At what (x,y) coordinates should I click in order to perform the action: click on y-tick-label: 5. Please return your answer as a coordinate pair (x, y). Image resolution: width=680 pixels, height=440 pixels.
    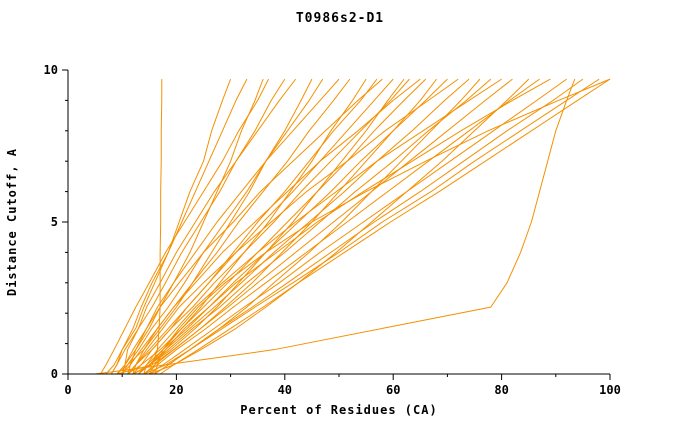
    Looking at the image, I should click on (54, 222).